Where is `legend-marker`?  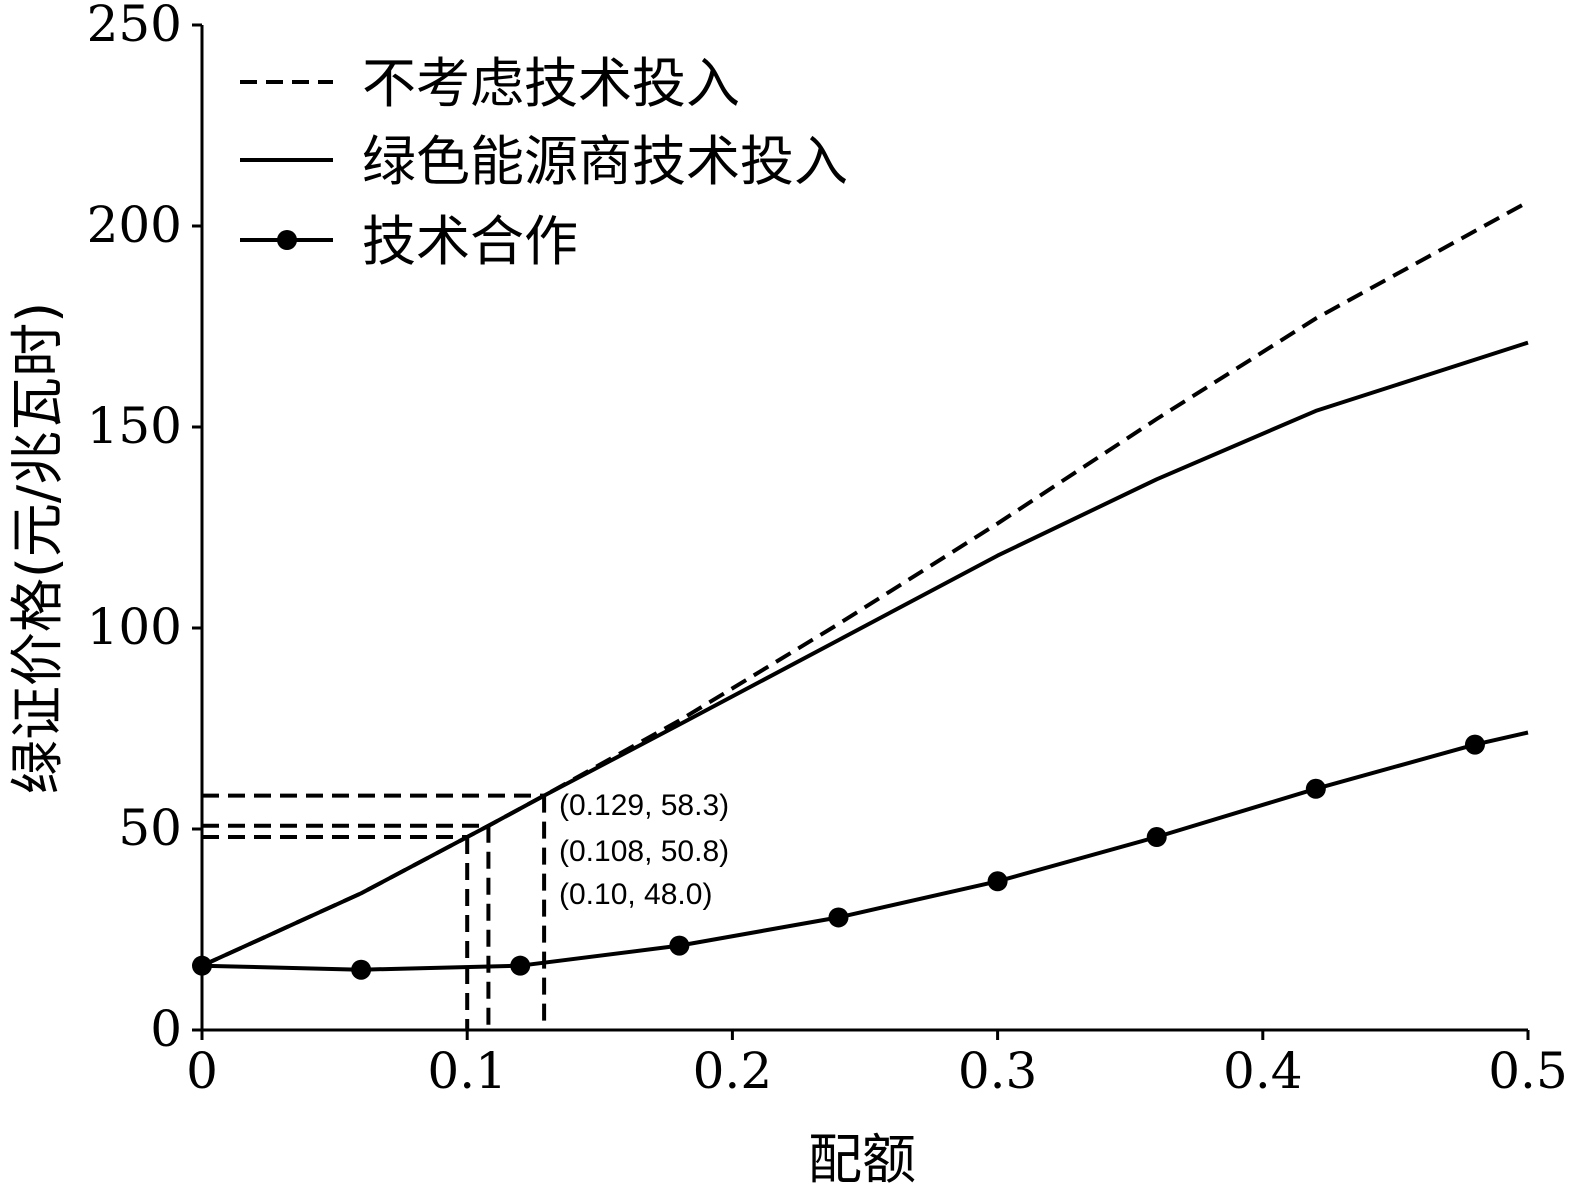
legend-marker is located at coordinates (287, 240).